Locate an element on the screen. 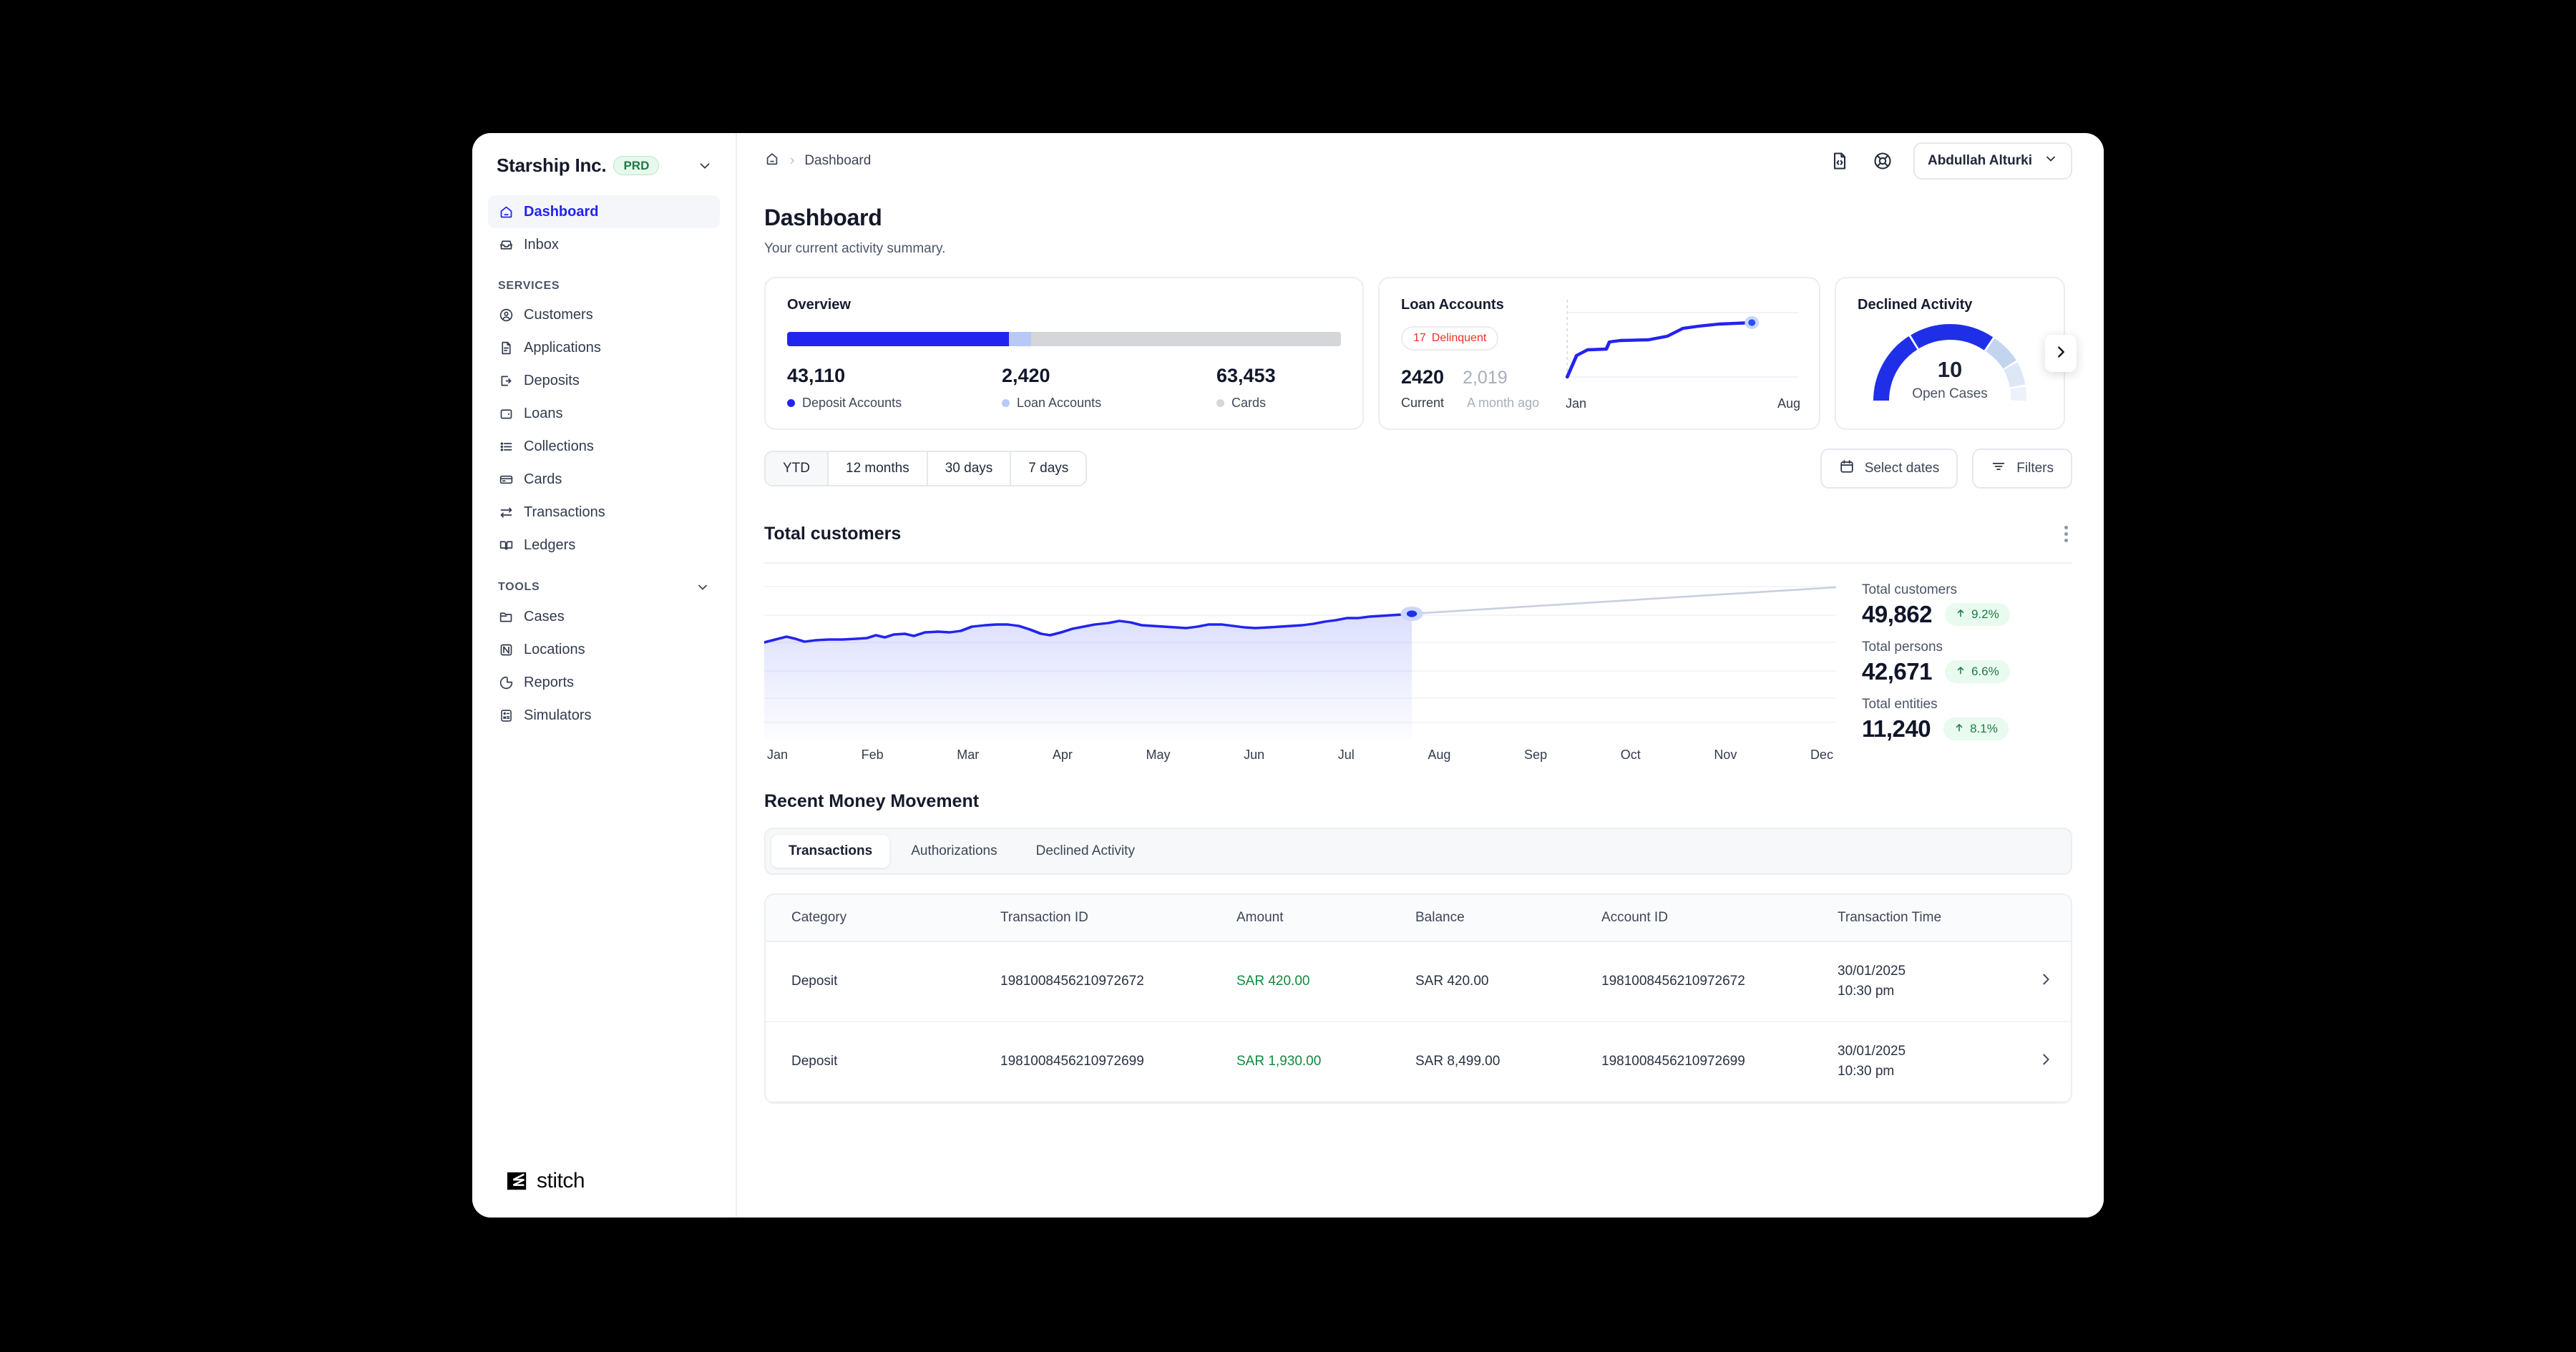 This screenshot has width=2576, height=1352. range-12-months: 12 months is located at coordinates (878, 469).